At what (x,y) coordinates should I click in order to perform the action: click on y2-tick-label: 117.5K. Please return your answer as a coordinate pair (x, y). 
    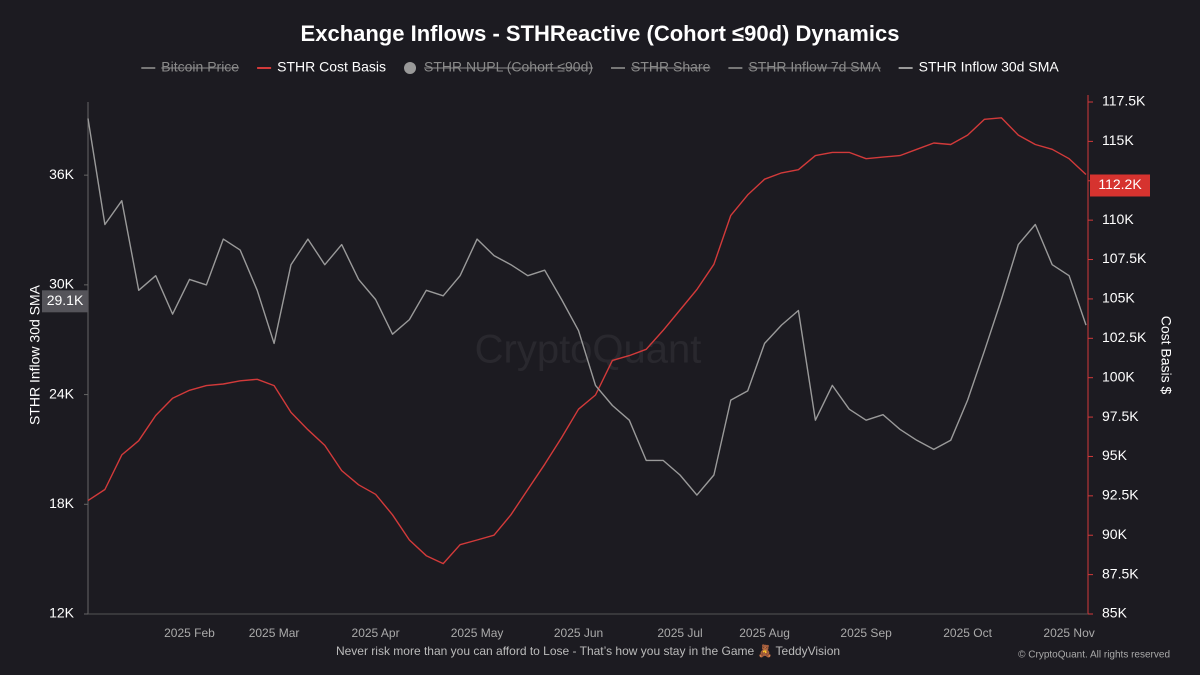
    Looking at the image, I should click on (1124, 101).